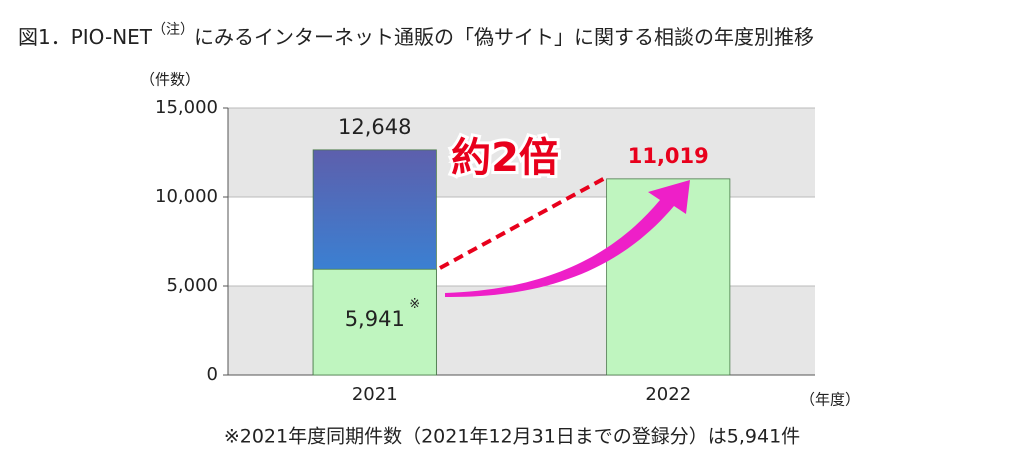  I want to click on y-tick-label: 15,000, so click(186, 107).